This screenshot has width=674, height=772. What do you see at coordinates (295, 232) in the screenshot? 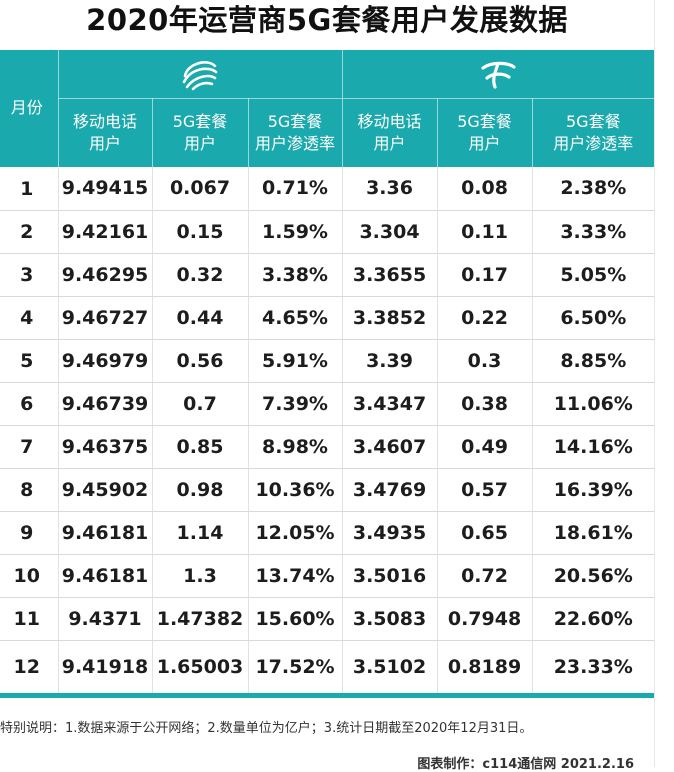
I see `cell-value: 1.59%` at bounding box center [295, 232].